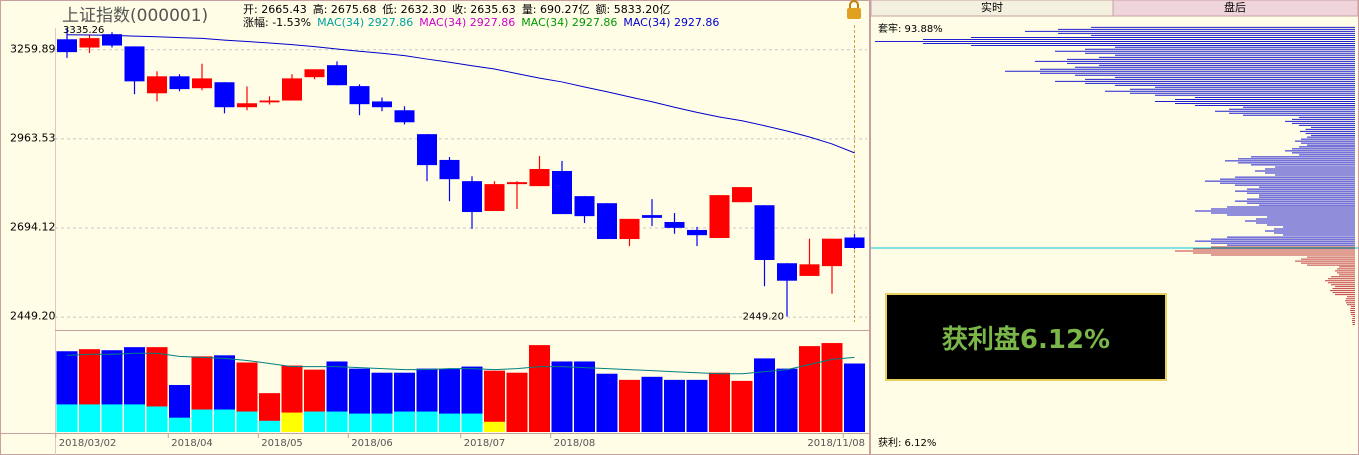 The image size is (1359, 455). I want to click on volume-ma-line, so click(460, 363).